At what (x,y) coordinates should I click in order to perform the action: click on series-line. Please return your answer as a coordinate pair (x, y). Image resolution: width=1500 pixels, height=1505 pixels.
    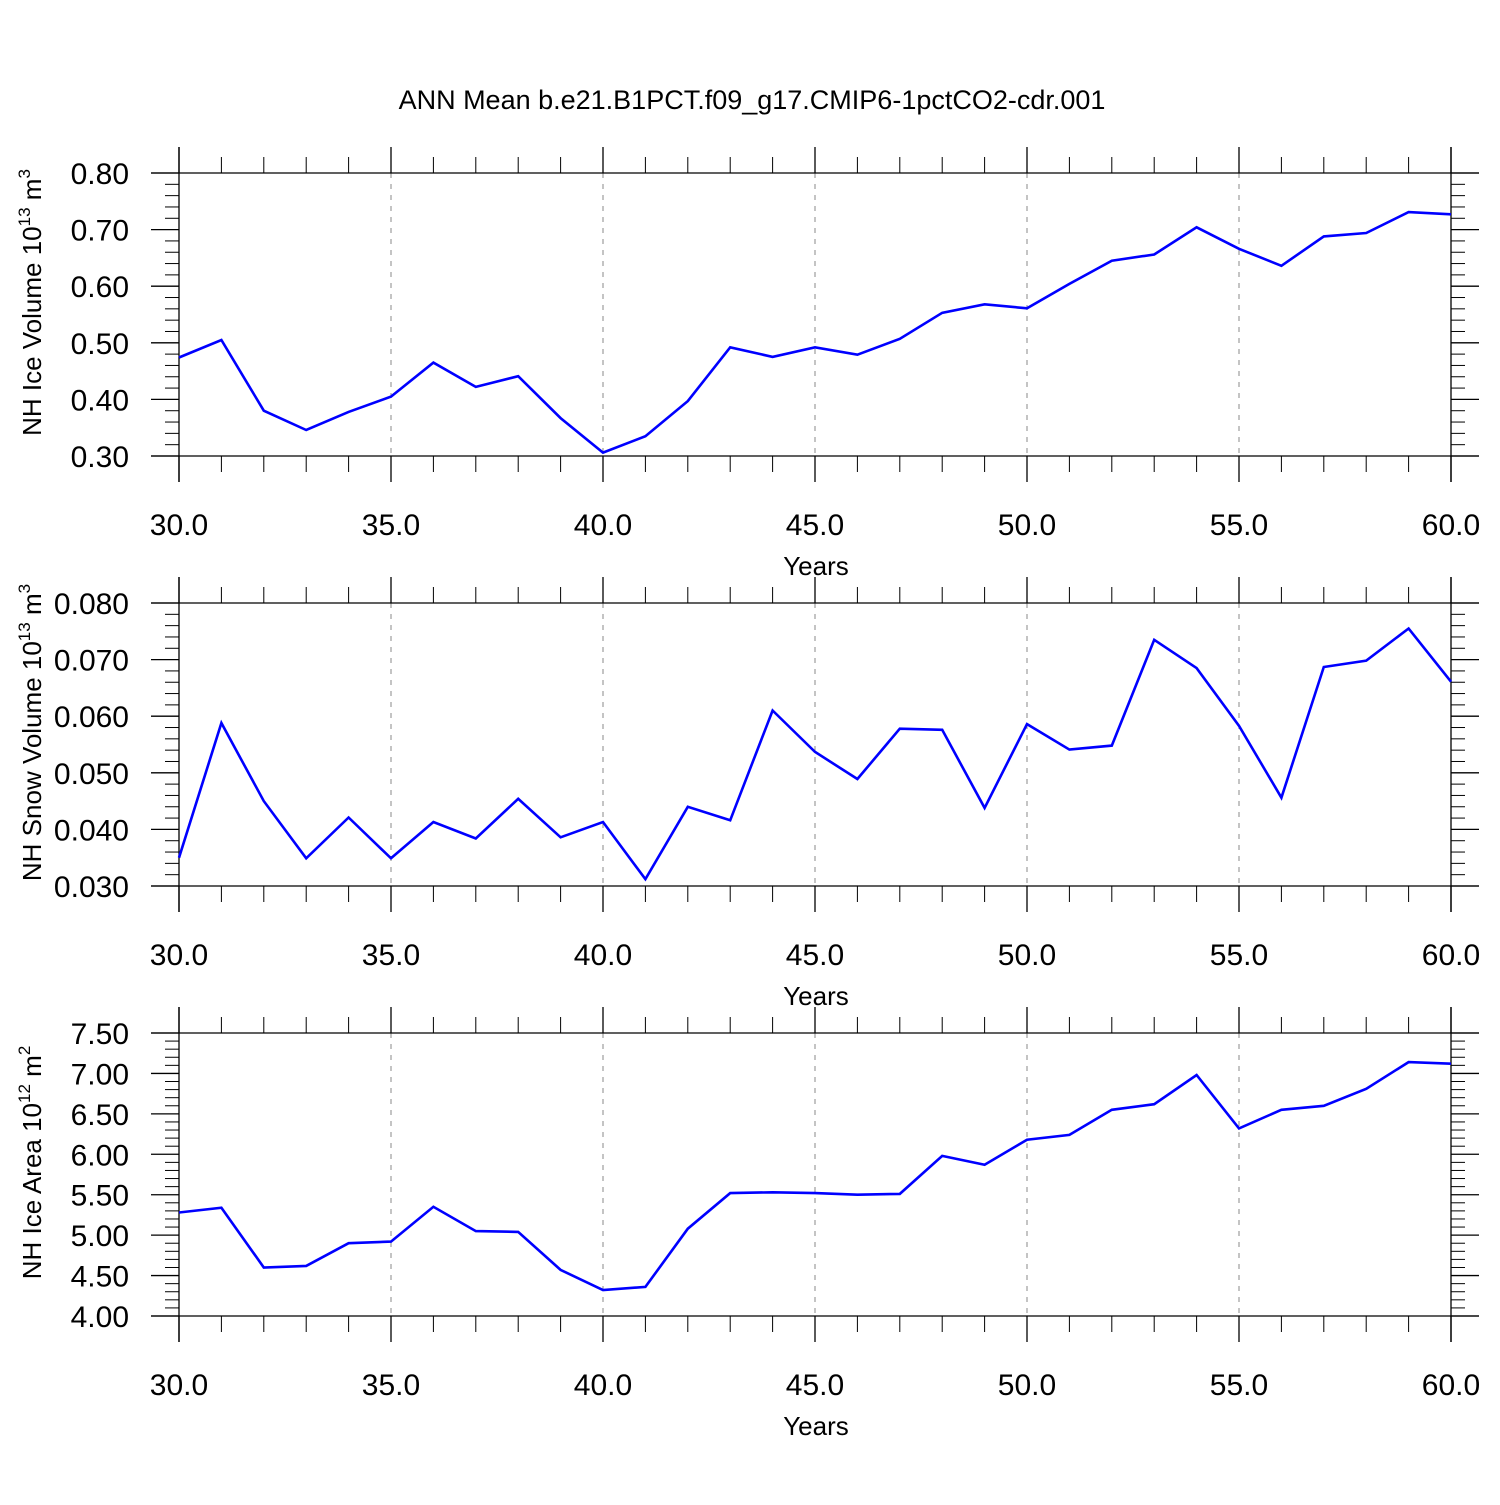
    Looking at the image, I should click on (815, 754).